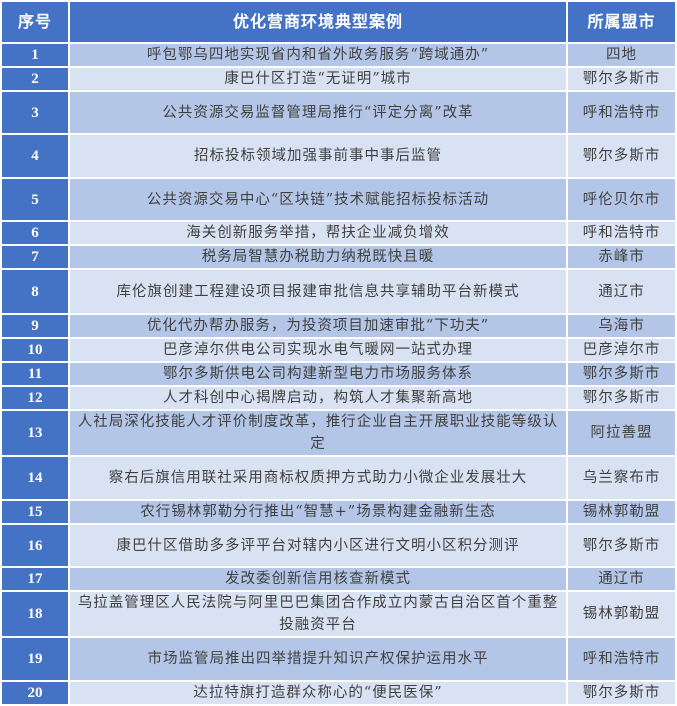  Describe the element at coordinates (318, 659) in the screenshot. I see `case-title: 市场监管局推出四举措提升知识产权保护运用水平` at that location.